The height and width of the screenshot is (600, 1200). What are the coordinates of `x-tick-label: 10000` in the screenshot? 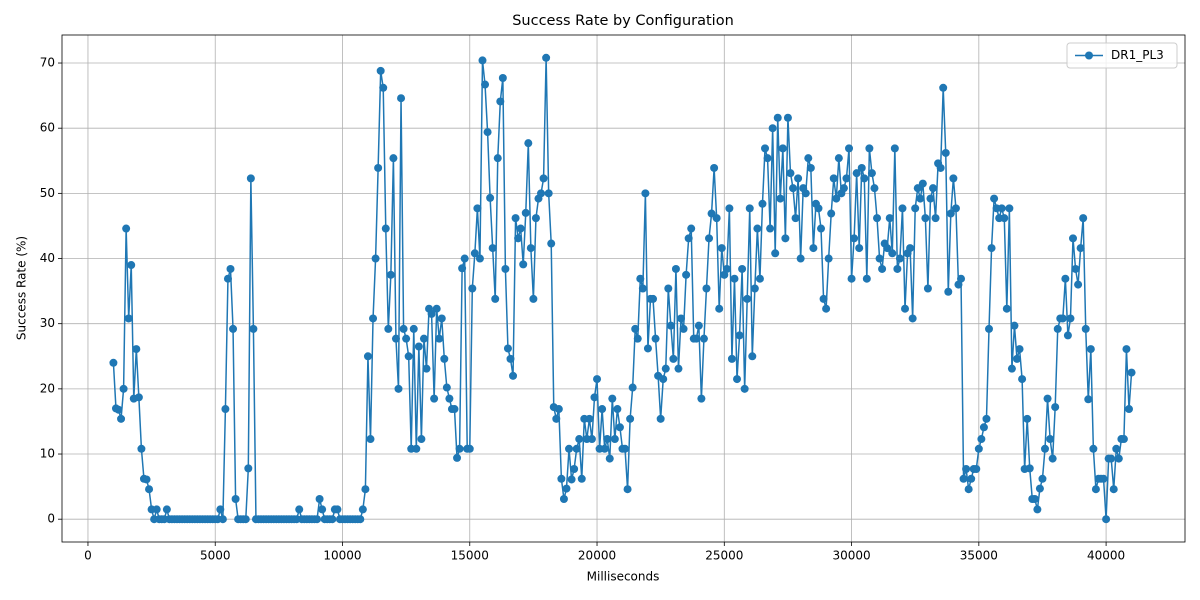 It's located at (342, 556).